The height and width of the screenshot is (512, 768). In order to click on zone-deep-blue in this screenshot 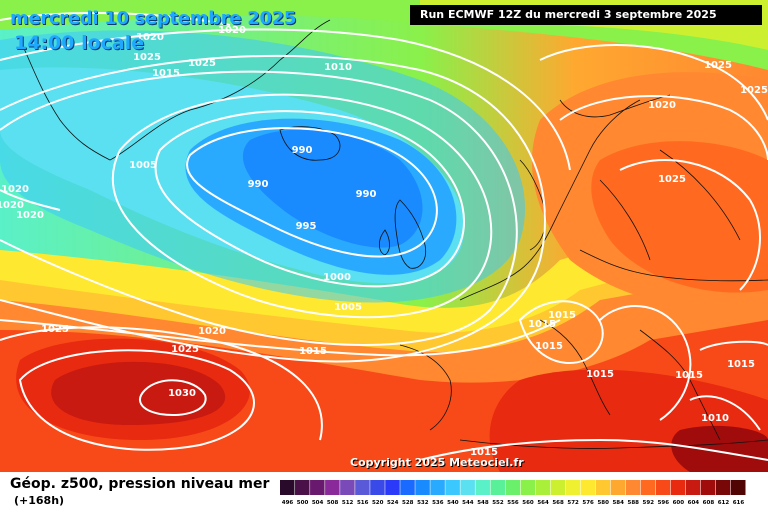, I will do `click(332, 188)`.